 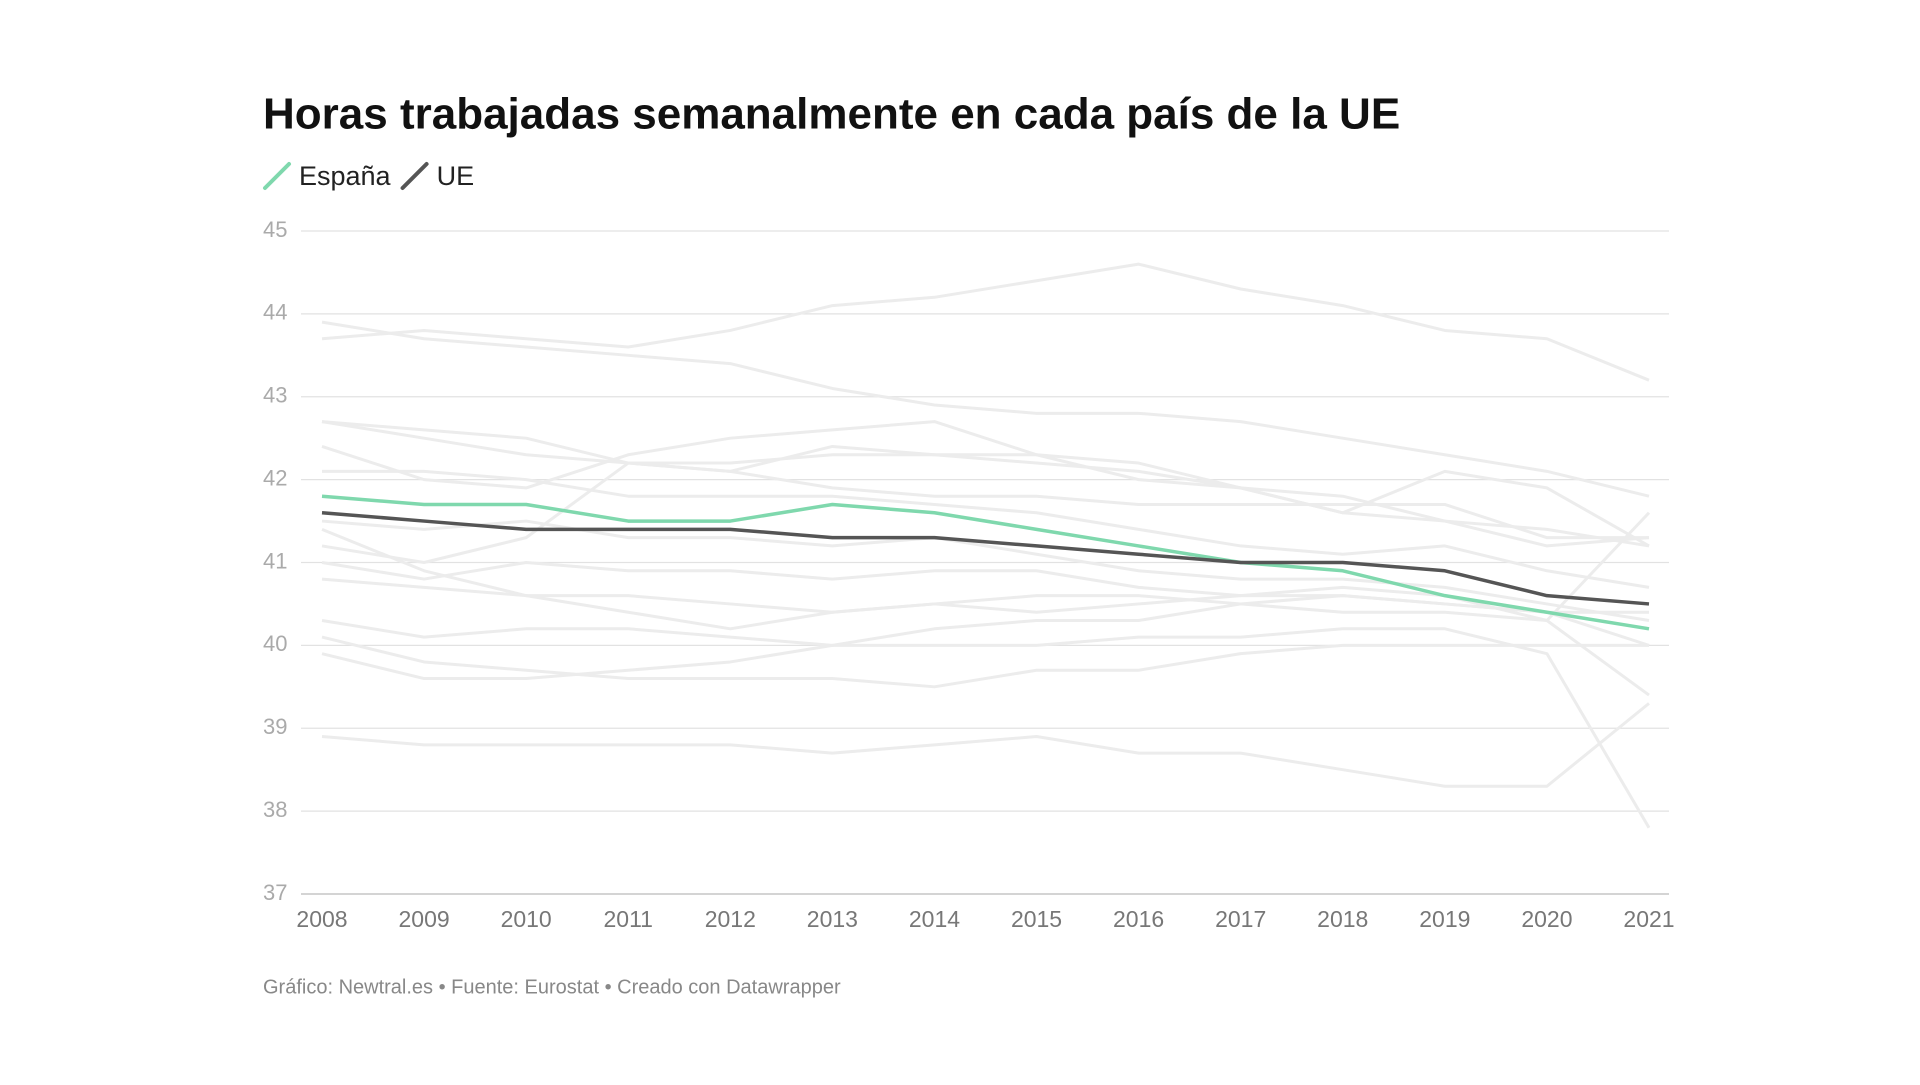 What do you see at coordinates (1546, 919) in the screenshot?
I see `x-tick-label: 2020` at bounding box center [1546, 919].